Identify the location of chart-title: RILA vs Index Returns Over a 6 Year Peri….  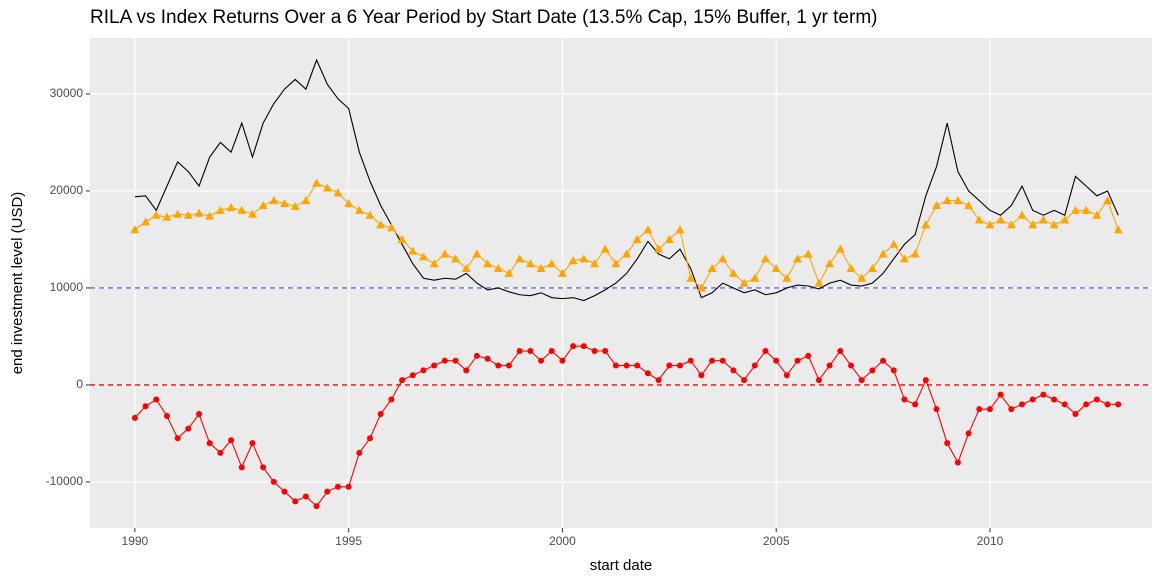
(483, 17).